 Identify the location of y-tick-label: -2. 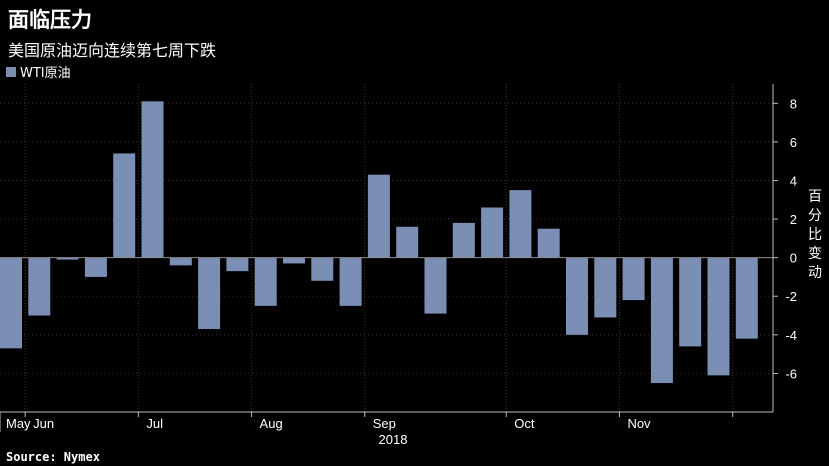
(791, 296).